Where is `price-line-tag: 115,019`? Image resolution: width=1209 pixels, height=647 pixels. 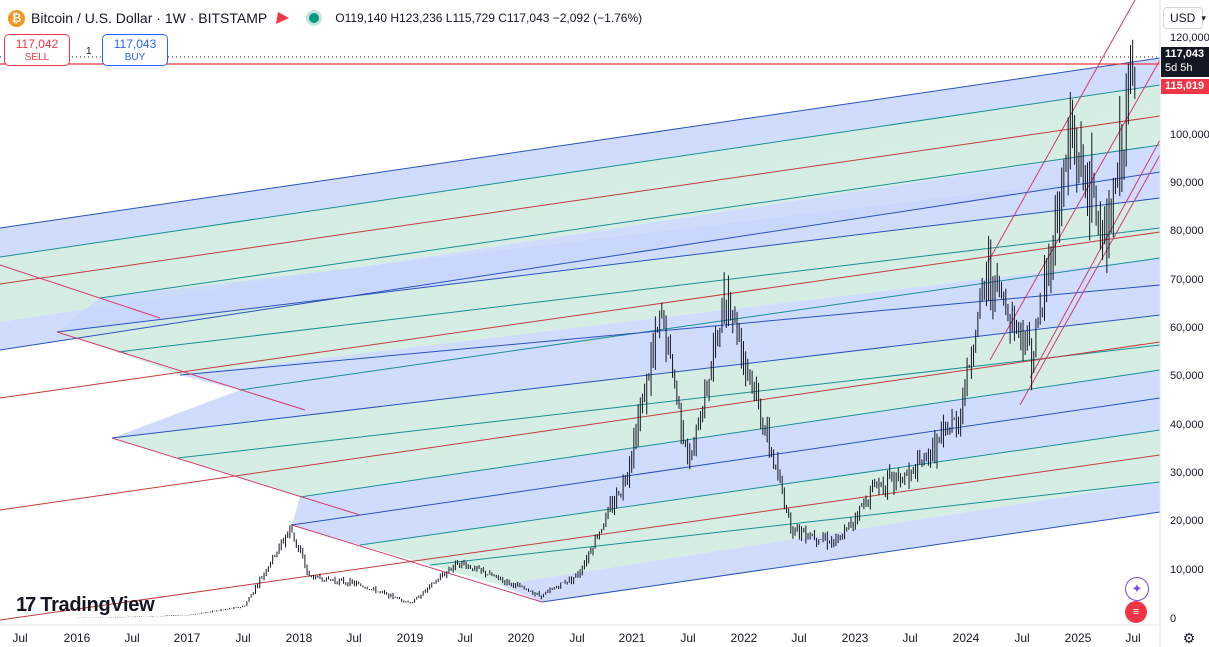 price-line-tag: 115,019 is located at coordinates (1185, 86).